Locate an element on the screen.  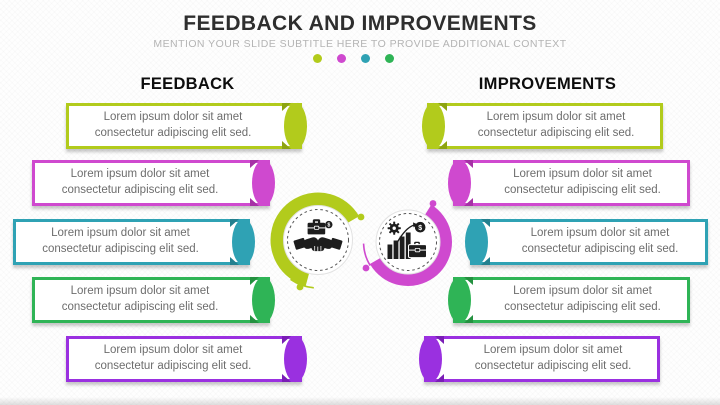
handshake-icon: $ is located at coordinates (318, 235).